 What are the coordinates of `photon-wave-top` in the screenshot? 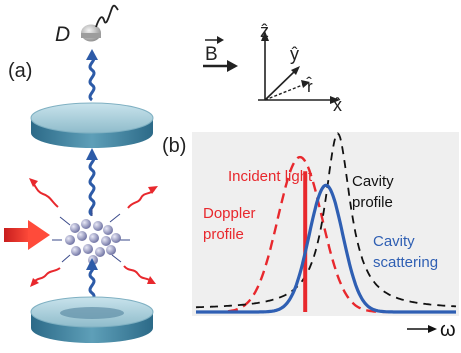 It's located at (92, 75).